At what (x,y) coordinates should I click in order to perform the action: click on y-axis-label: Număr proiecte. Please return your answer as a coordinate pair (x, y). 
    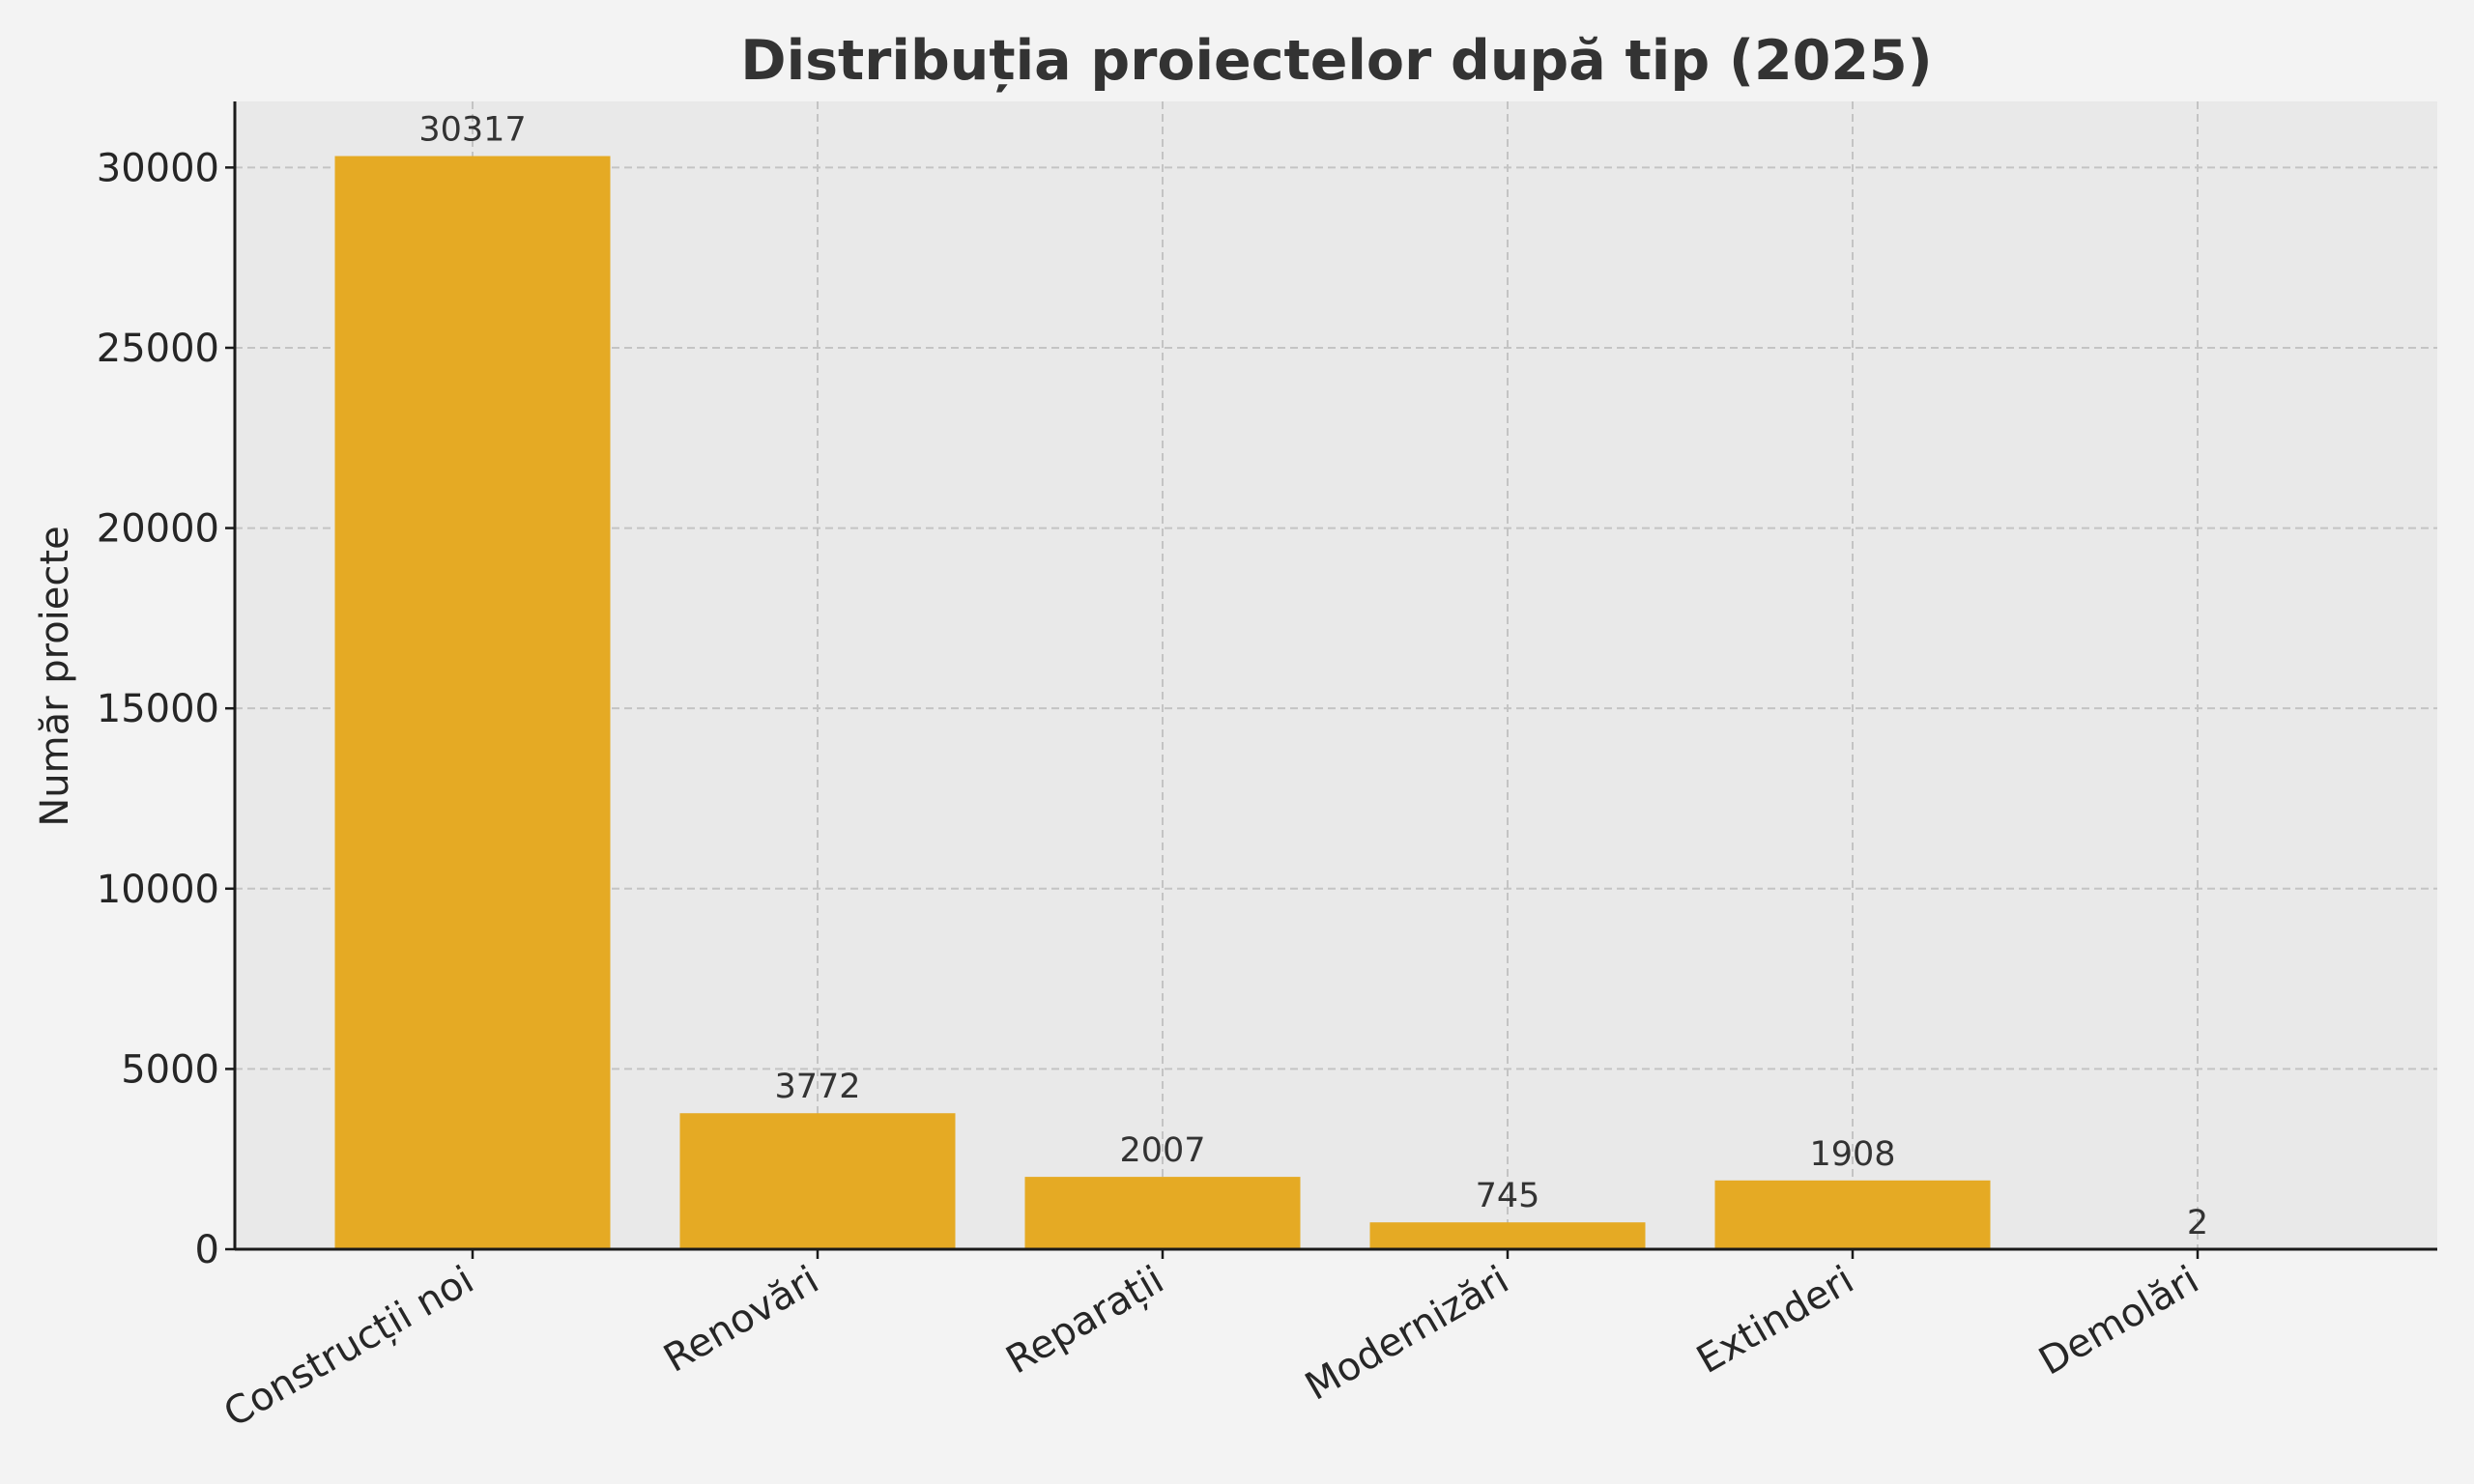
    Looking at the image, I should click on (55, 676).